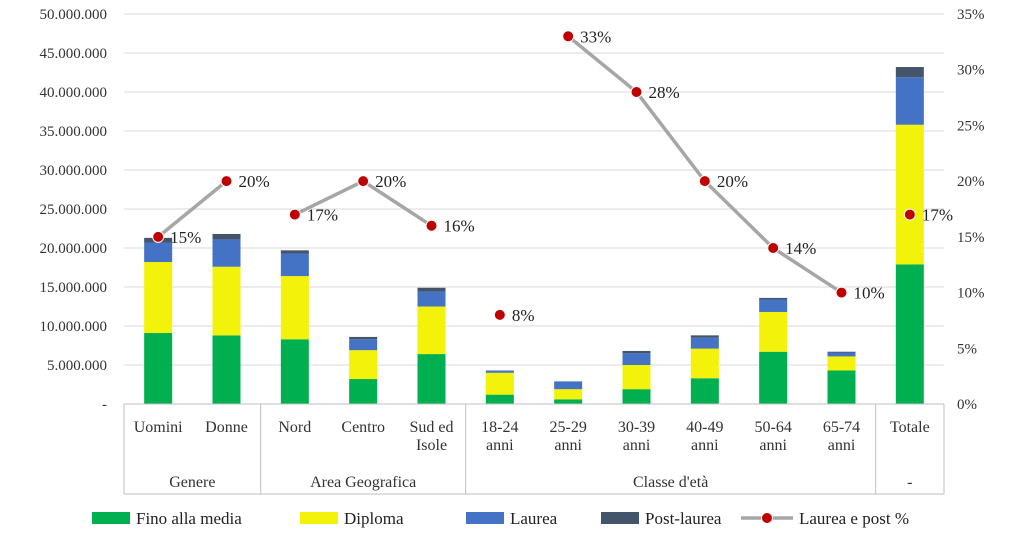 The width and height of the screenshot is (1024, 551). What do you see at coordinates (910, 427) in the screenshot?
I see `category-label: Totale` at bounding box center [910, 427].